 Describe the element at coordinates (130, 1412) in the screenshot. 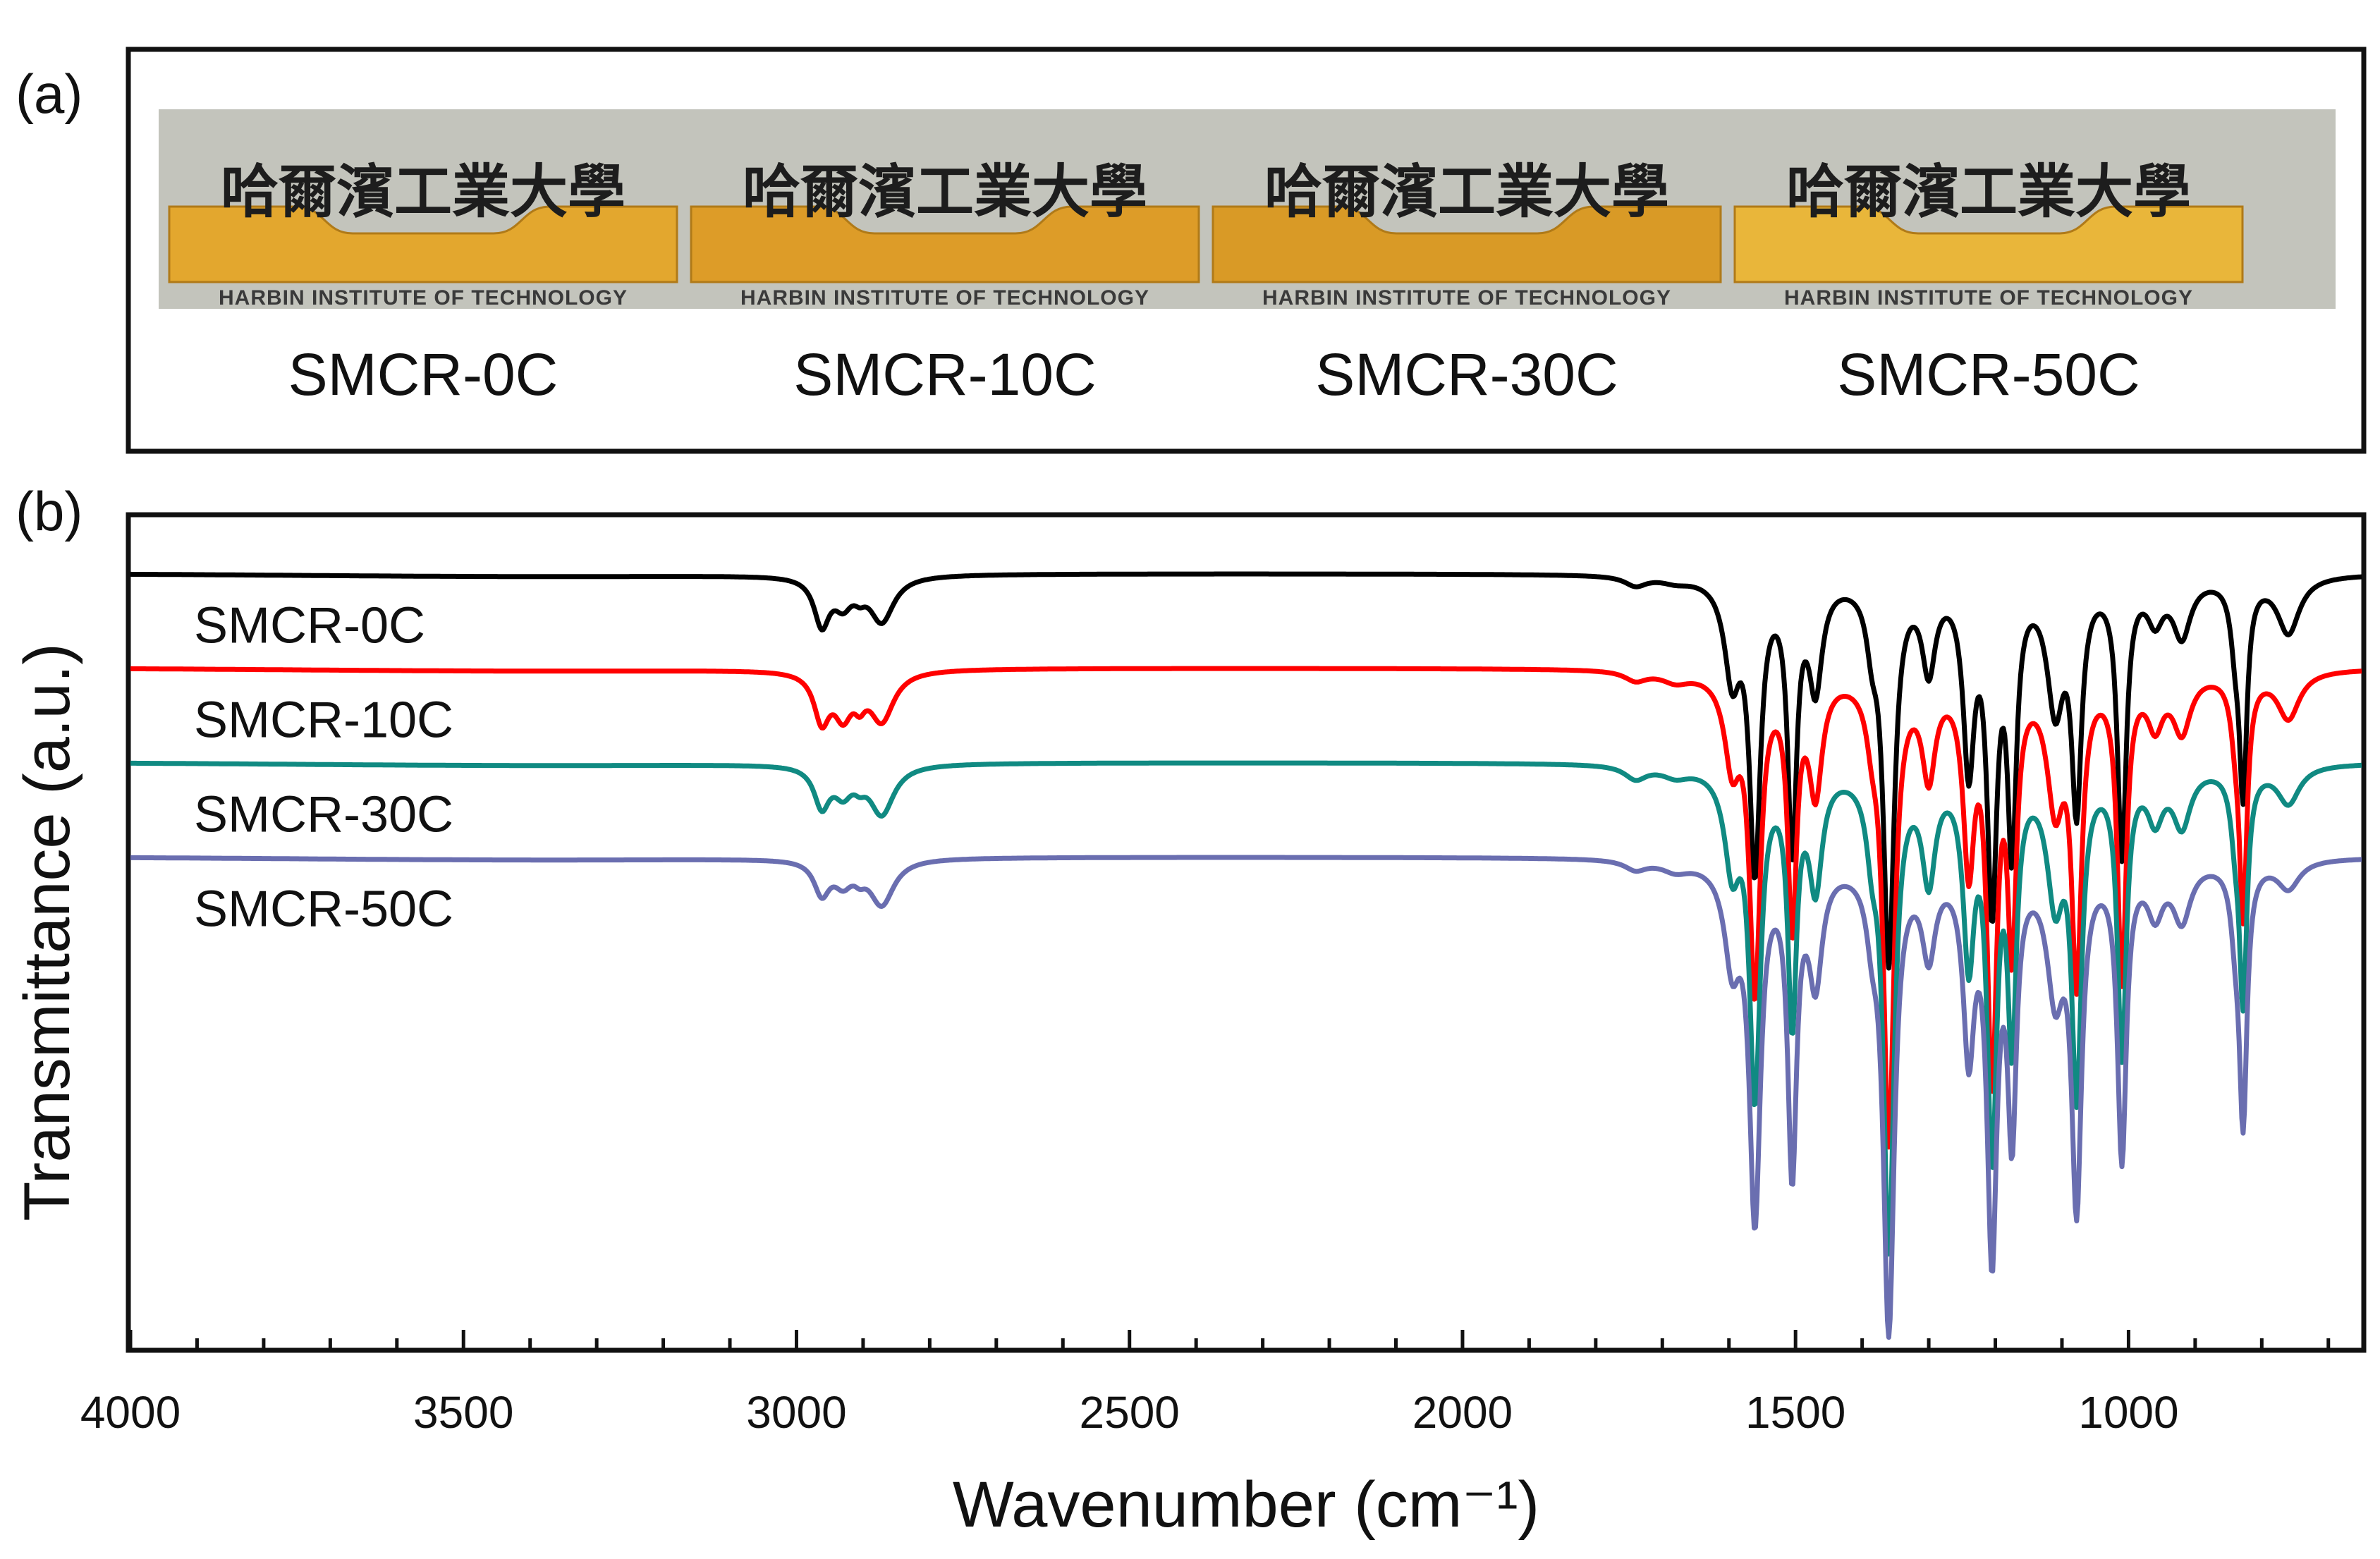

I see `x-tick-label: 4000` at that location.